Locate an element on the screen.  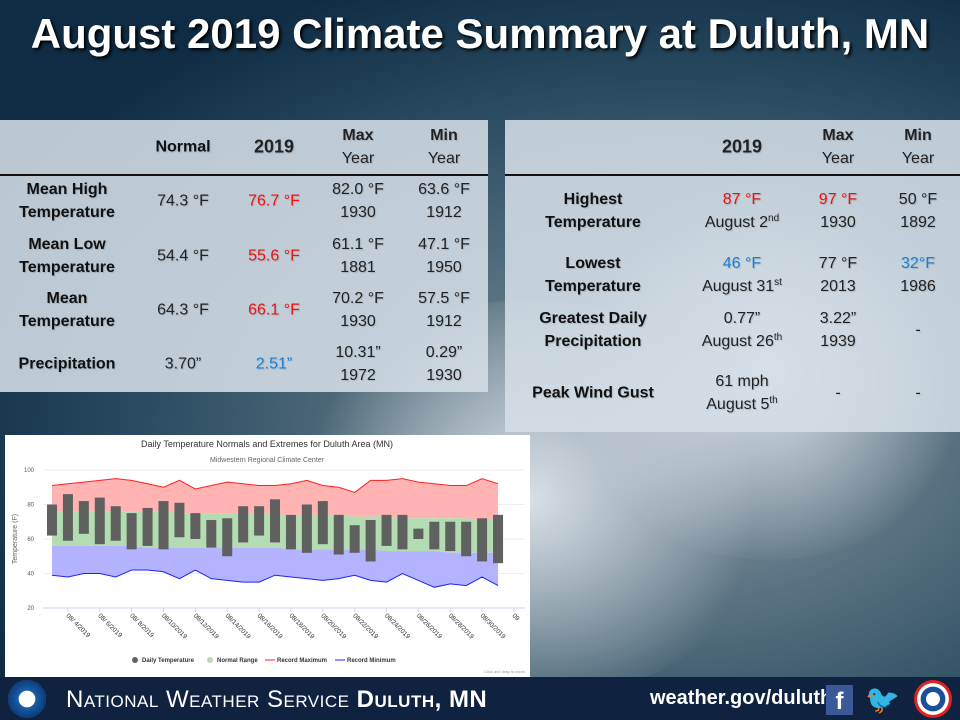
x-tick-label: 08/24/2019 is located at coordinates (397, 626).